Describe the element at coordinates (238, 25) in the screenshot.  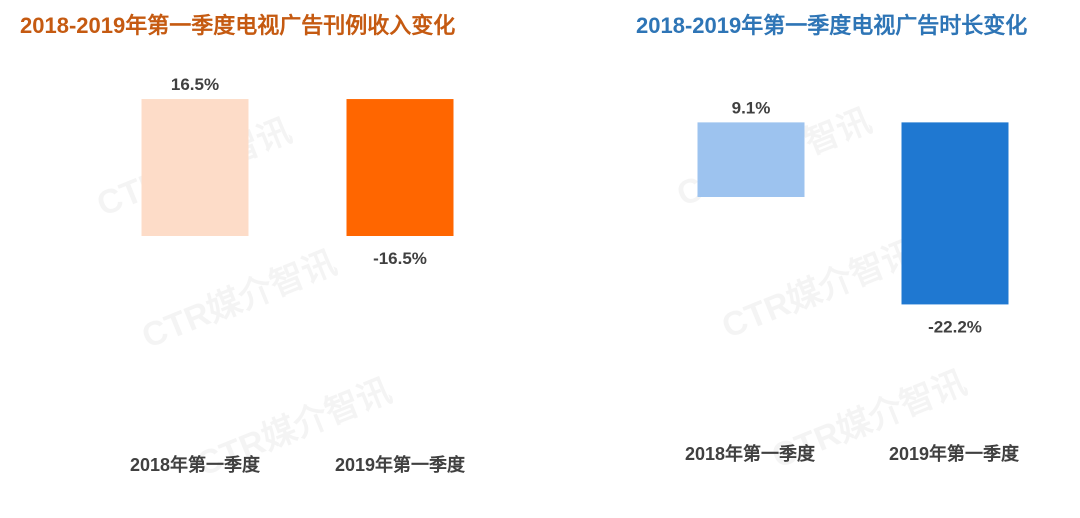
I see `chart-title: 2018-2019年第一季度电视广告刊例收入变化` at that location.